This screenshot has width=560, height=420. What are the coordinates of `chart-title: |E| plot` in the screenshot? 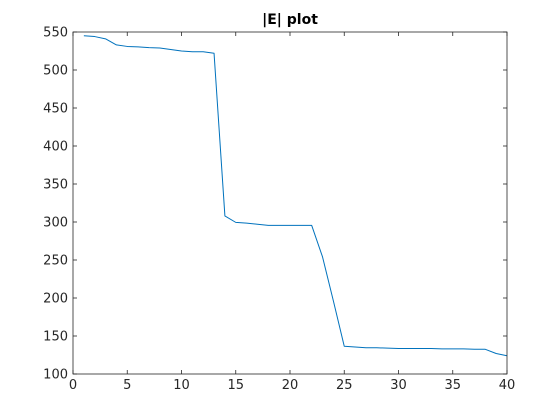 It's located at (290, 20).